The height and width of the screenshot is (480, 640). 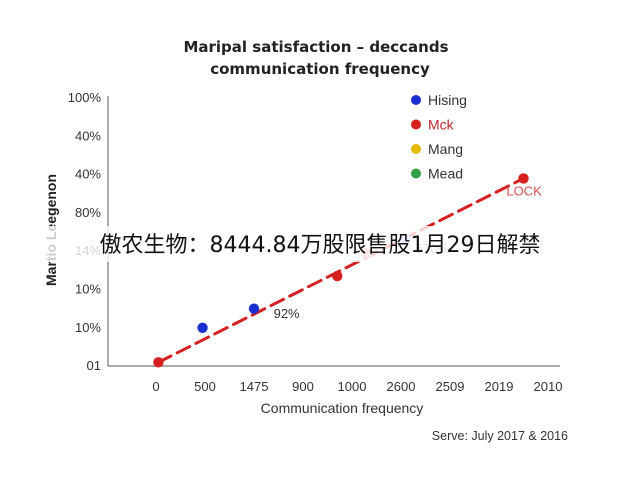 I want to click on x-tick-label: 500, so click(x=205, y=386).